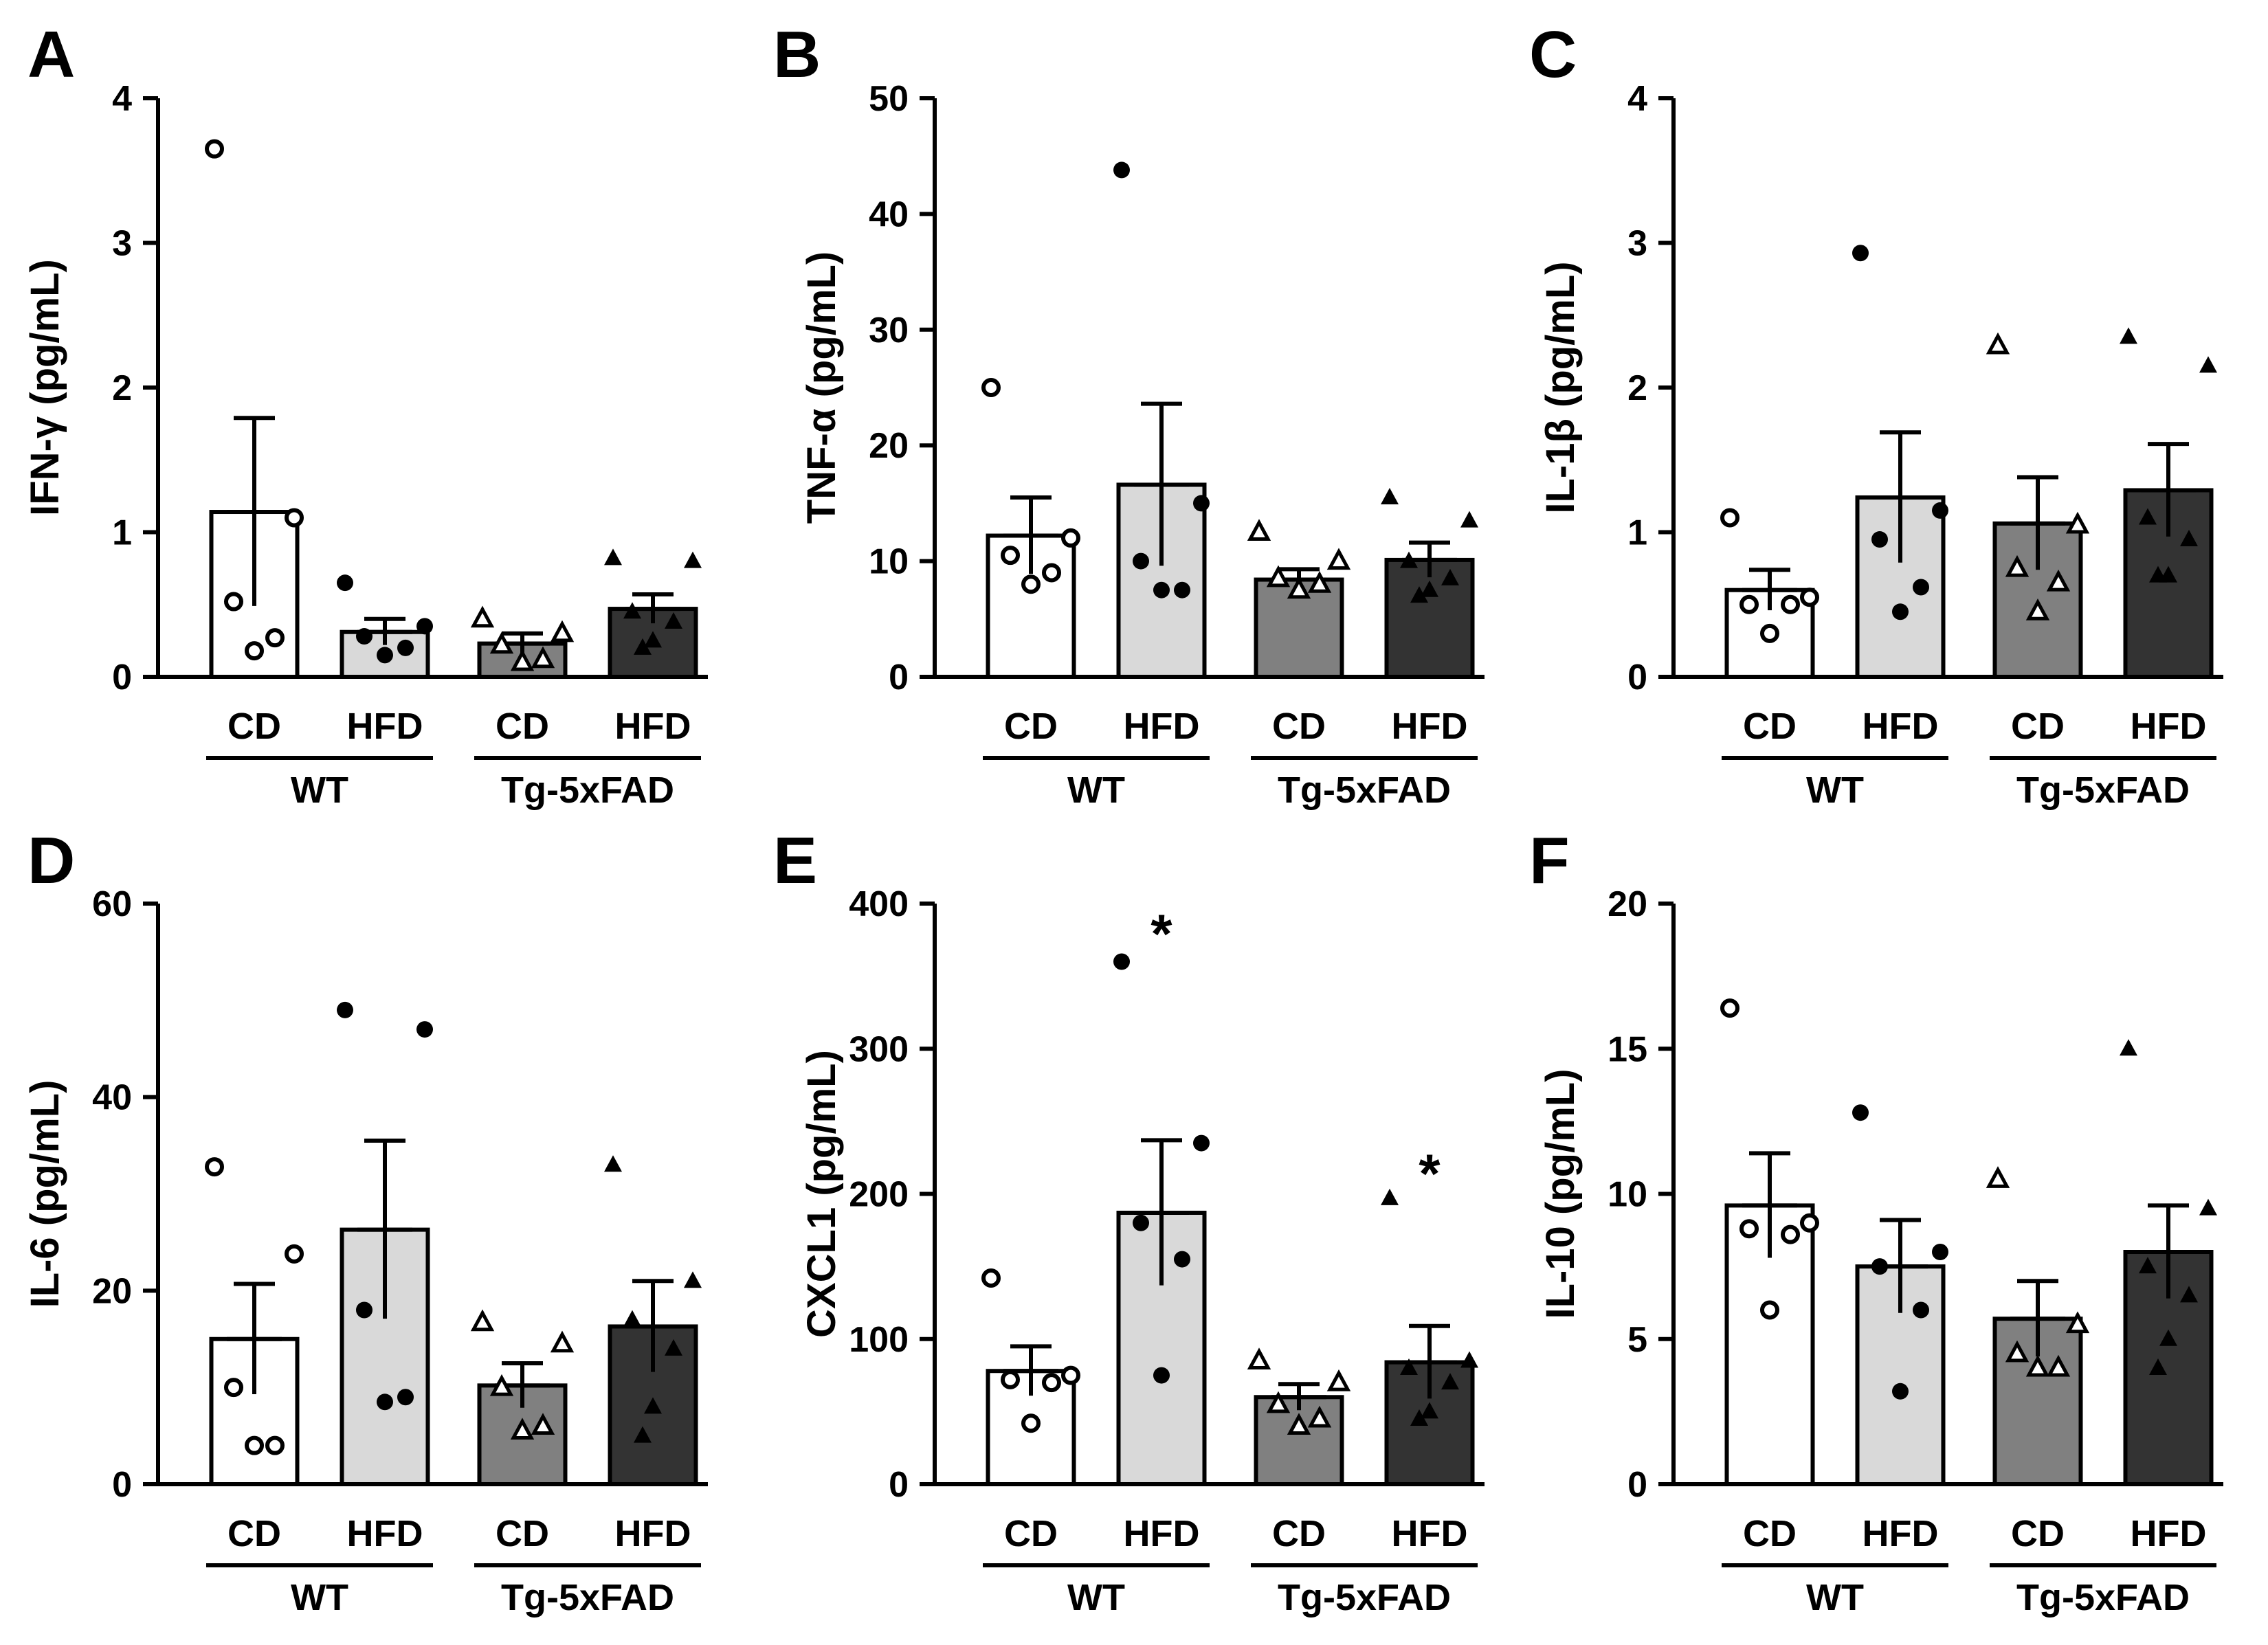  I want to click on y-axis-label: IL-1β (pg/mL), so click(1560, 387).